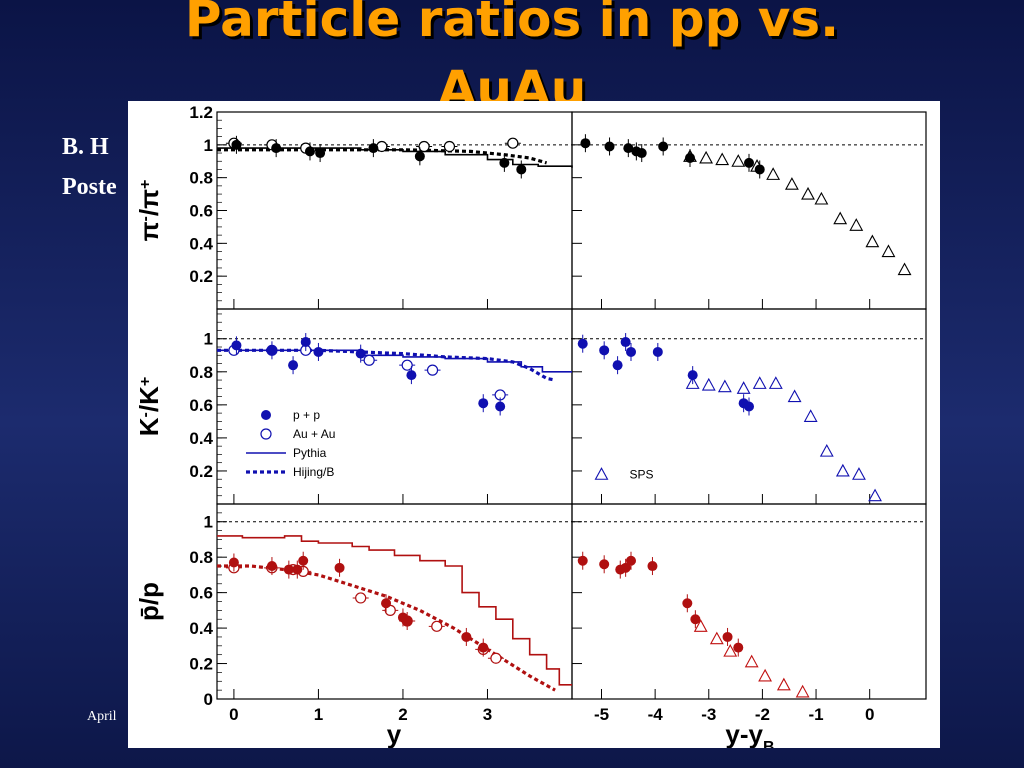  What do you see at coordinates (266, 434) in the screenshot?
I see `legend-marker-auau` at bounding box center [266, 434].